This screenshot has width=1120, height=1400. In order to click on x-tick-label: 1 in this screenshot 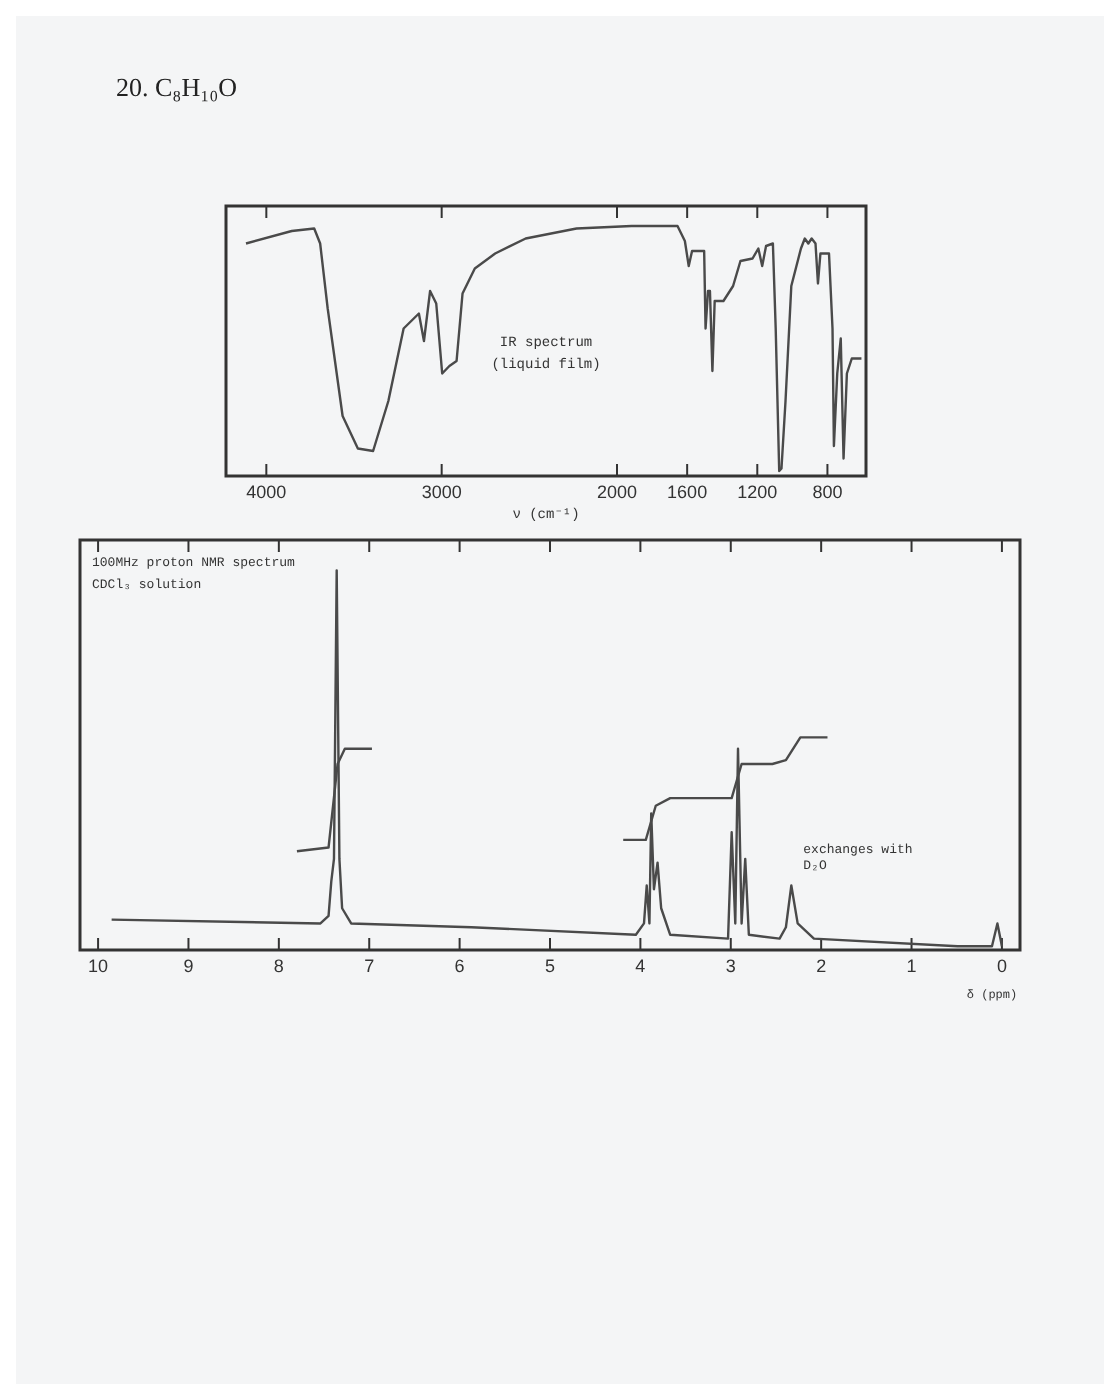, I will do `click(911, 966)`.